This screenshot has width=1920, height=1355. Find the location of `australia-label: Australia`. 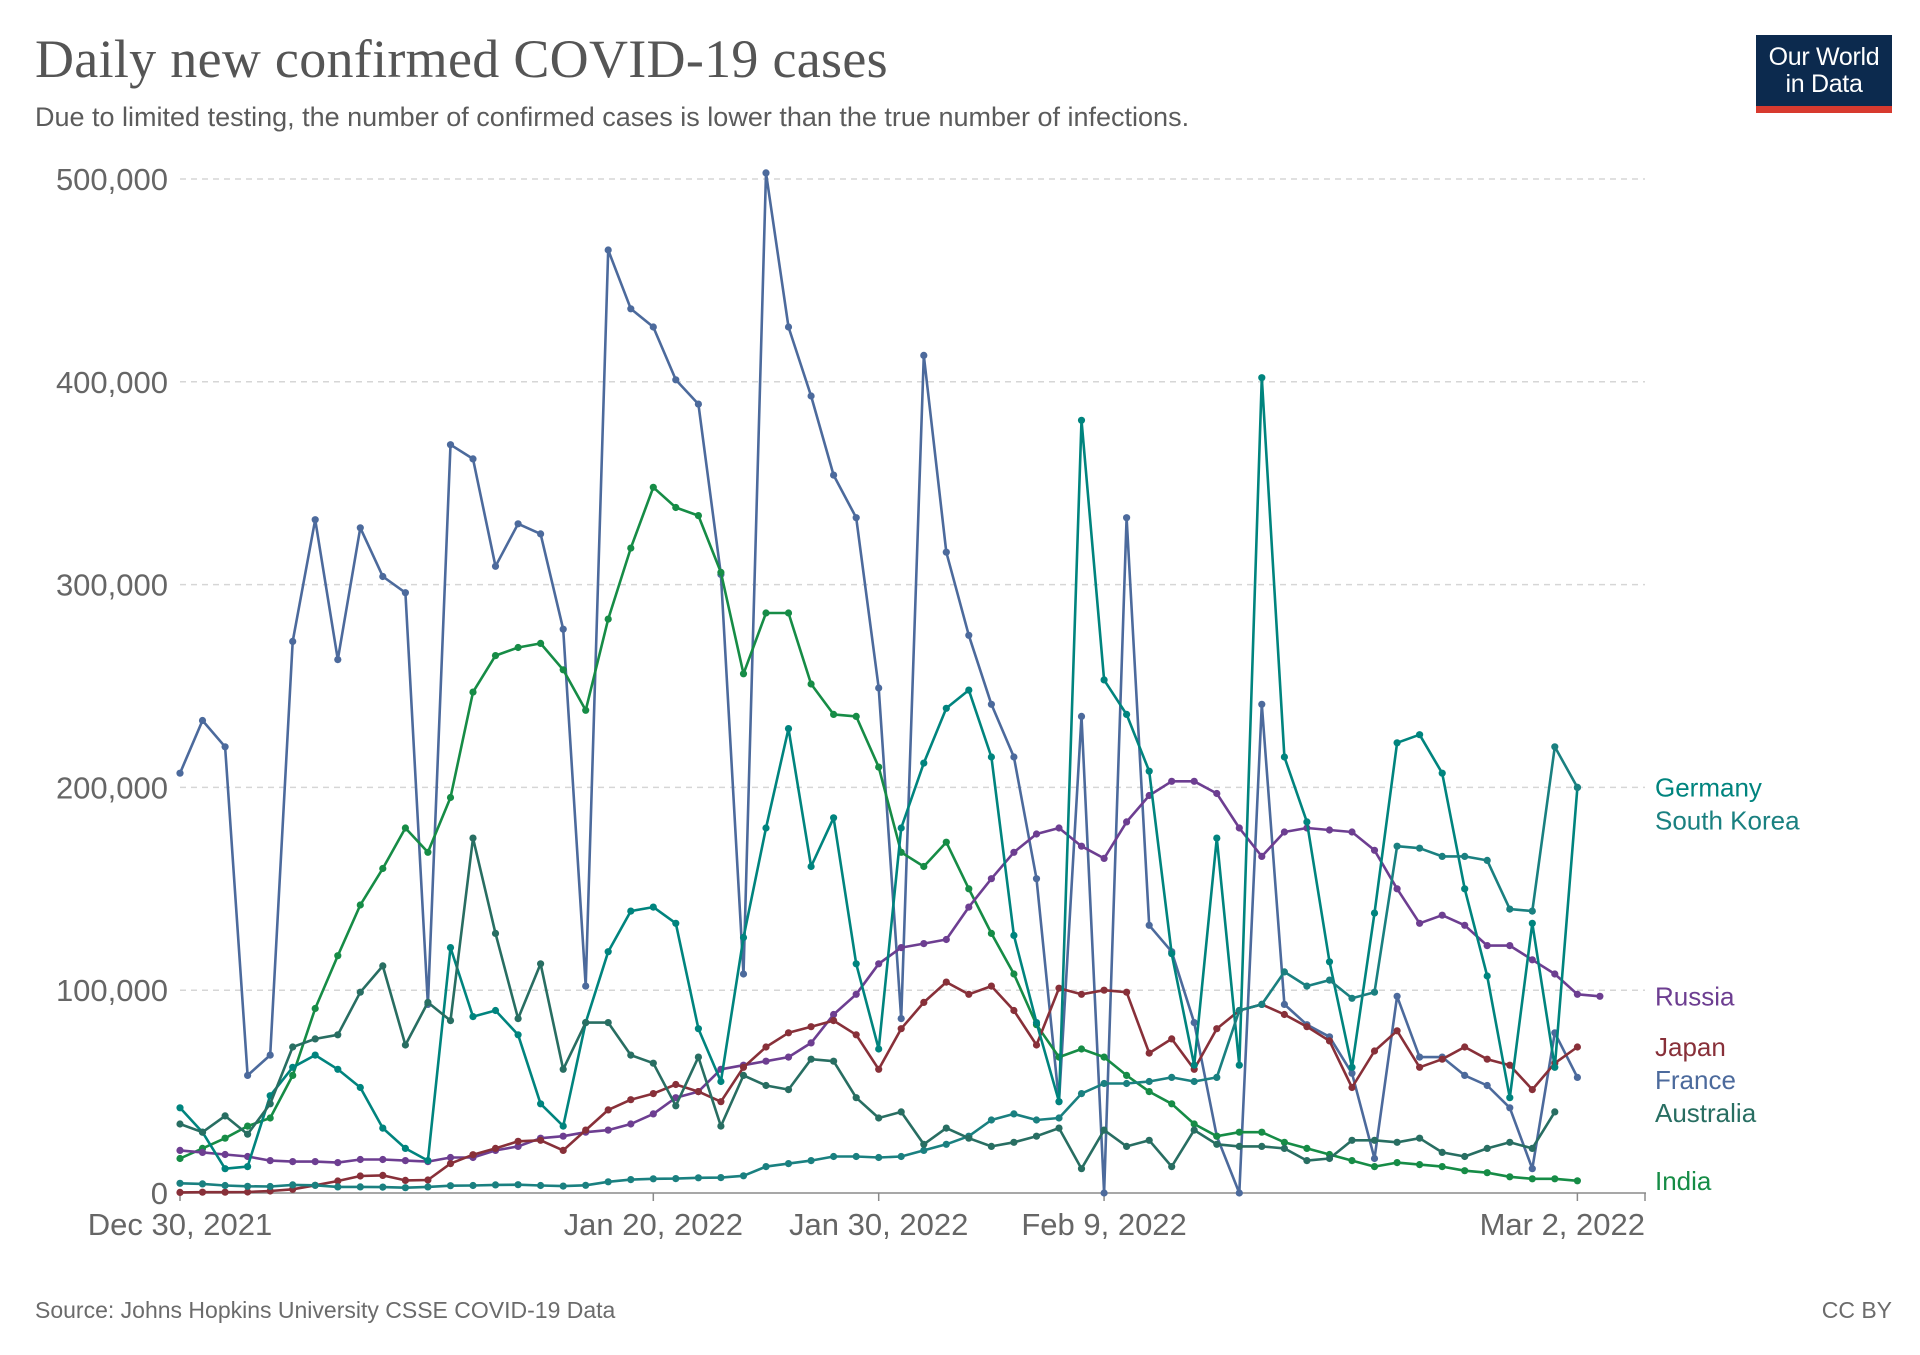

australia-label: Australia is located at coordinates (1706, 1113).